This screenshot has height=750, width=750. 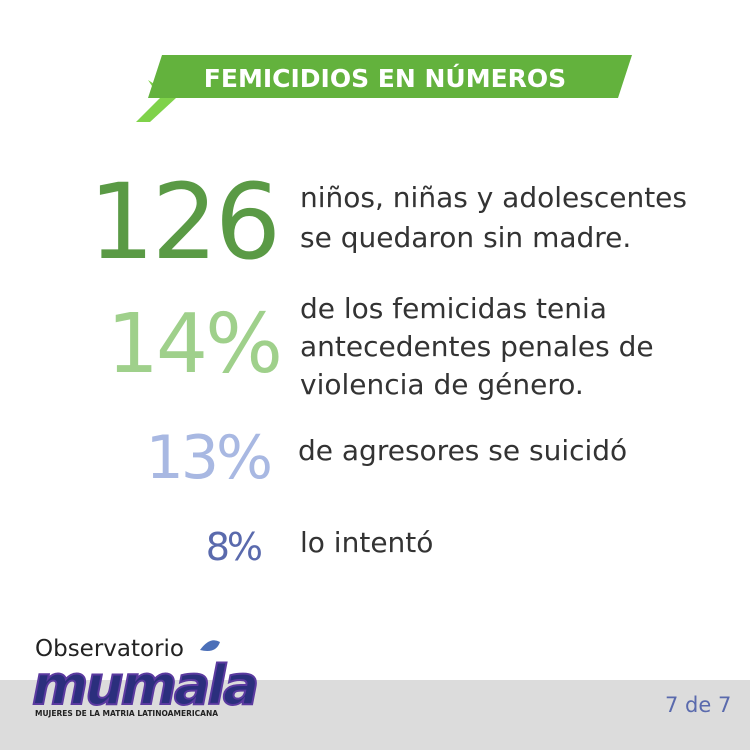 What do you see at coordinates (183, 222) in the screenshot?
I see `stat-value: 126` at bounding box center [183, 222].